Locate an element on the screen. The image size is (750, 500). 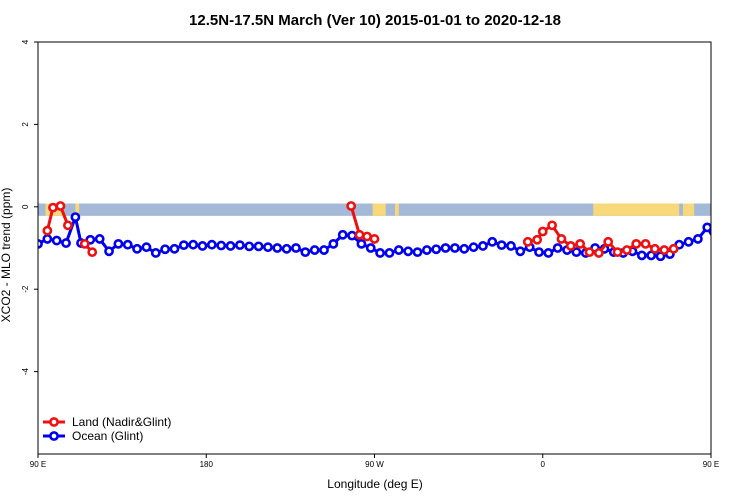
background-band is located at coordinates (374, 209).